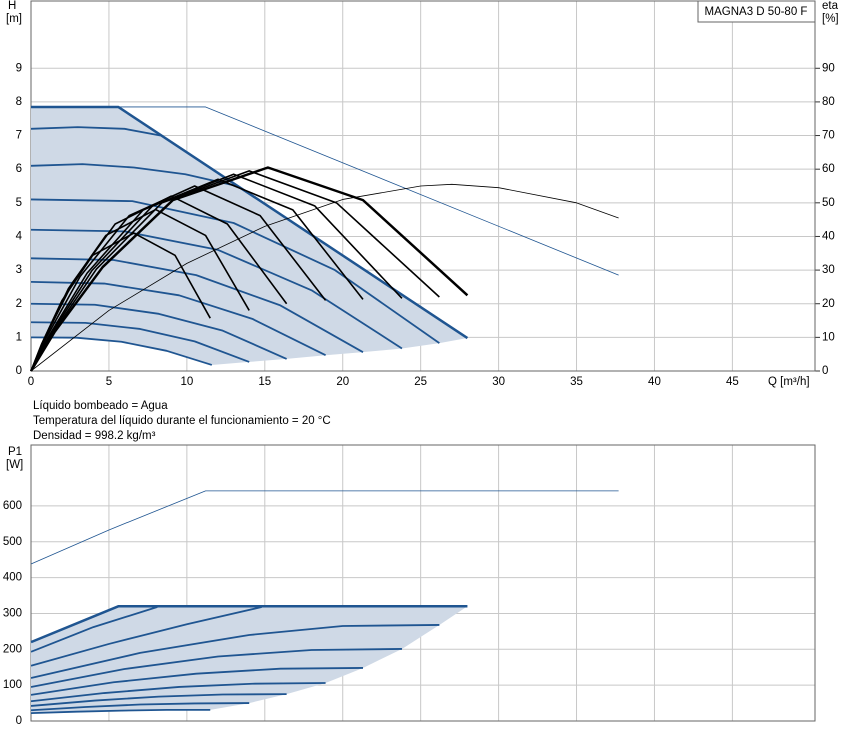 Image resolution: width=847 pixels, height=742 pixels. Describe the element at coordinates (789, 382) in the screenshot. I see `x-axis-label: Q [m³/h]` at that location.